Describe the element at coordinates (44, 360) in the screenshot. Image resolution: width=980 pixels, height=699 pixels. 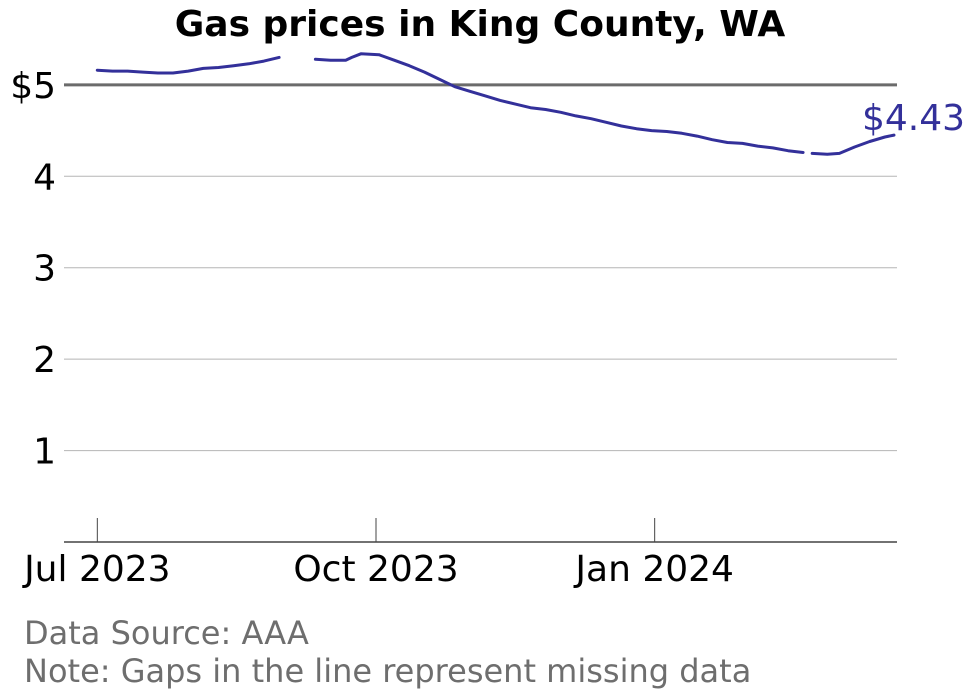
I see `y-tick-label: 2` at that location.